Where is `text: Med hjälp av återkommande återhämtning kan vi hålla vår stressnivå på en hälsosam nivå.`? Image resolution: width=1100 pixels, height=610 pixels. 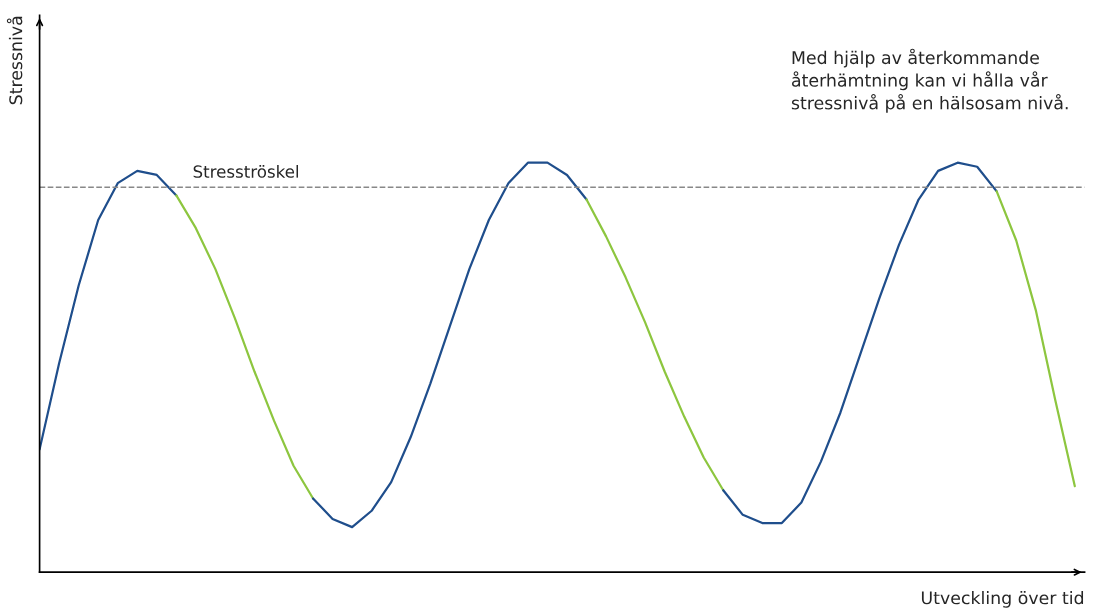 text: Med hjälp av återkommande återhämtning kan vi hålla vår stressnivå på en hälsosam nivå. is located at coordinates (929, 80).